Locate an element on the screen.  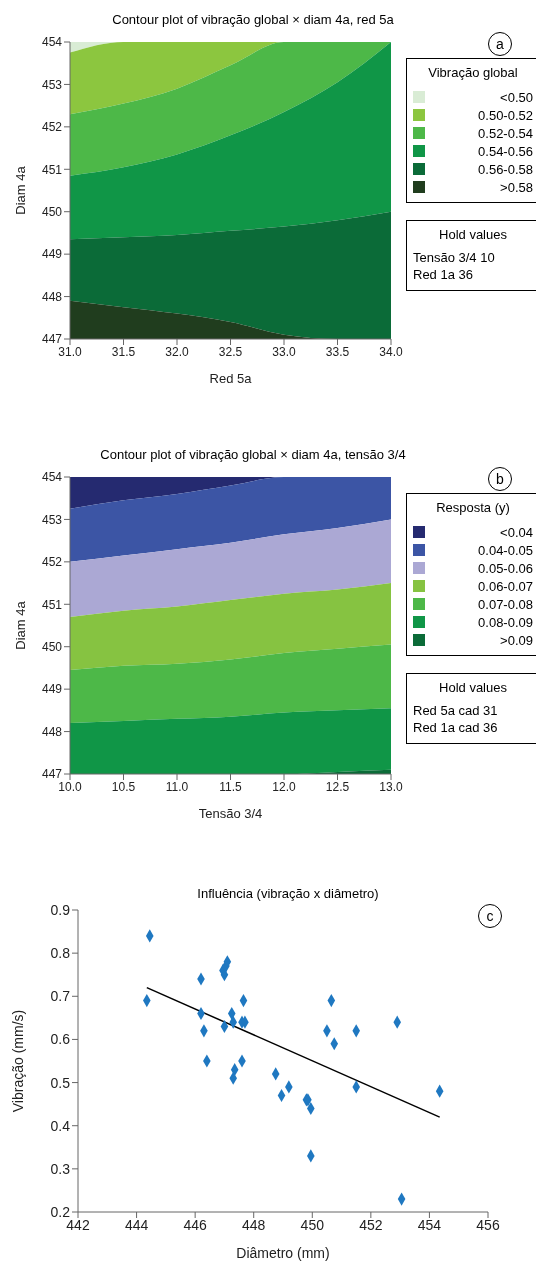
x-axis-title: Tensão 3/4 is located at coordinates (230, 813).